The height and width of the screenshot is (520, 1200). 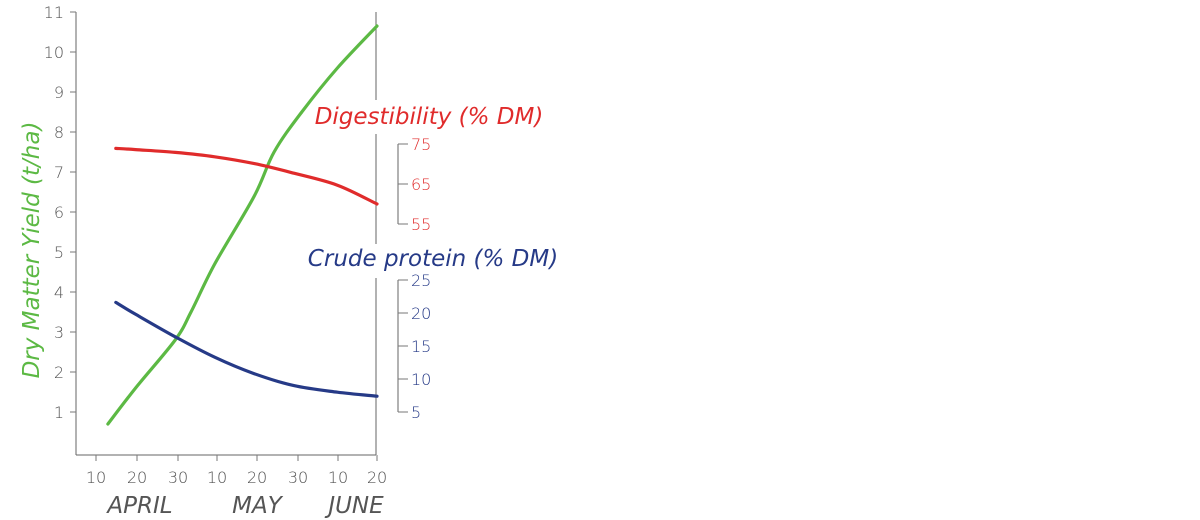 I want to click on x-month-label: APRIL, so click(x=138, y=506).